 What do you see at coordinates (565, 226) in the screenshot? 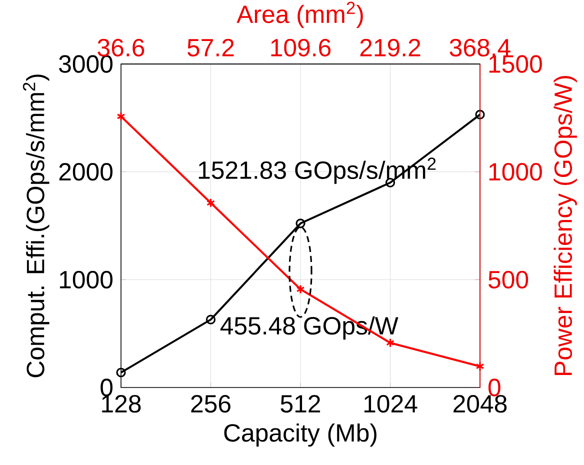
I see `y2-axis-title: Power Efficiency (GOps/W)` at bounding box center [565, 226].